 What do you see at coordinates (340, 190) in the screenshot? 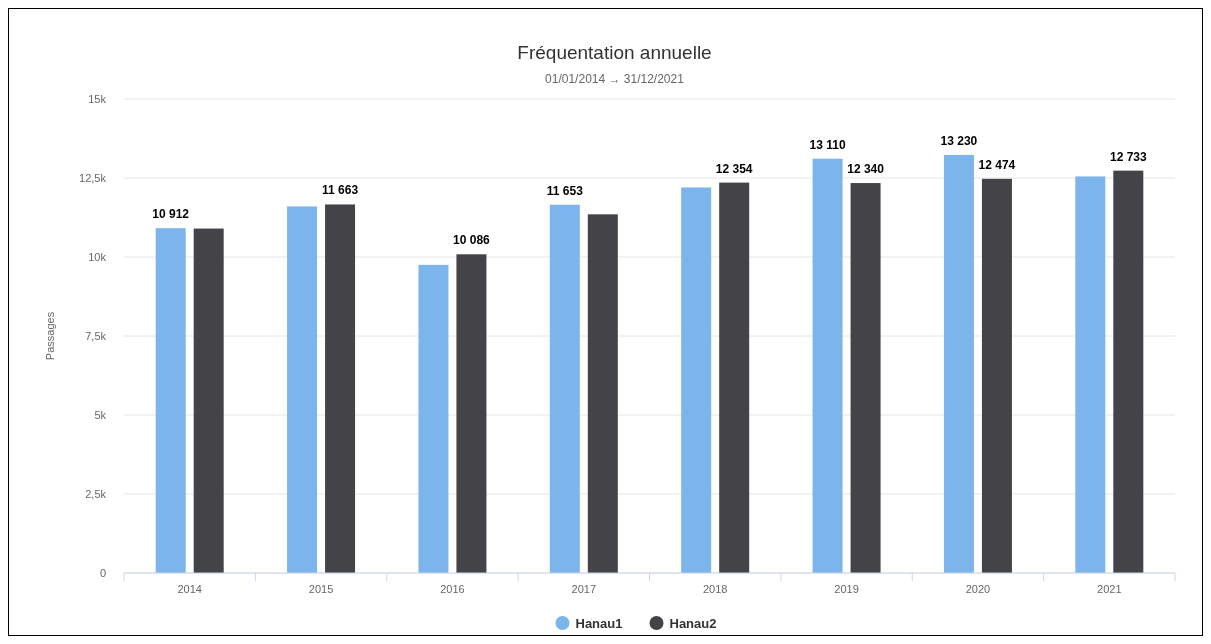
I see `data-label: 11 663` at bounding box center [340, 190].